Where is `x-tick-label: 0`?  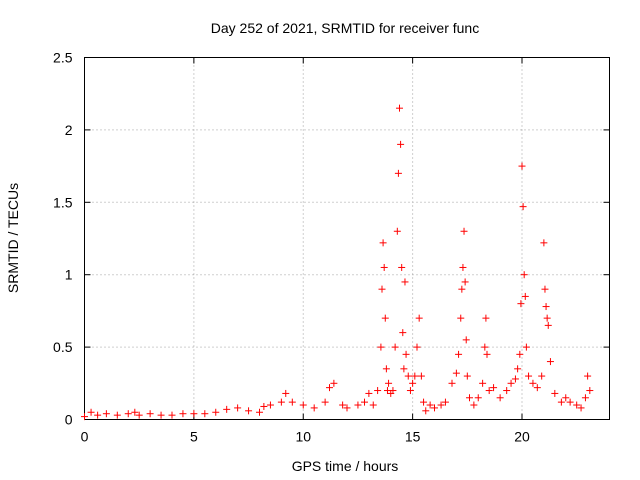 x-tick-label: 0 is located at coordinates (85, 437).